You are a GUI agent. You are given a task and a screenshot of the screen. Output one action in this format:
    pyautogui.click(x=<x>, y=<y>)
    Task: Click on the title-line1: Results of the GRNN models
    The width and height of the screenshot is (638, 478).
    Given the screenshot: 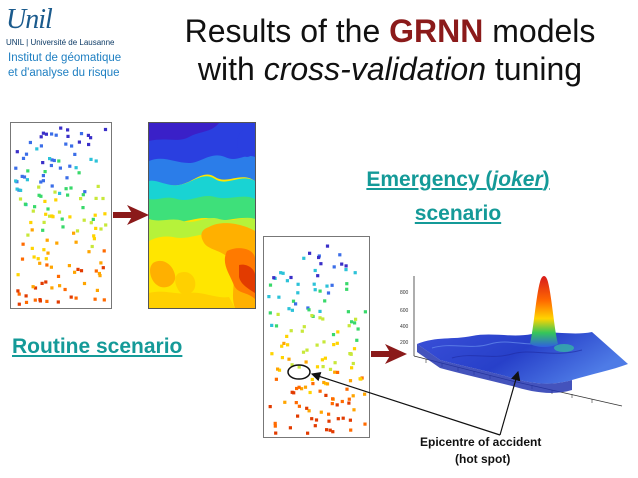 What is the action you would take?
    pyautogui.click(x=390, y=31)
    